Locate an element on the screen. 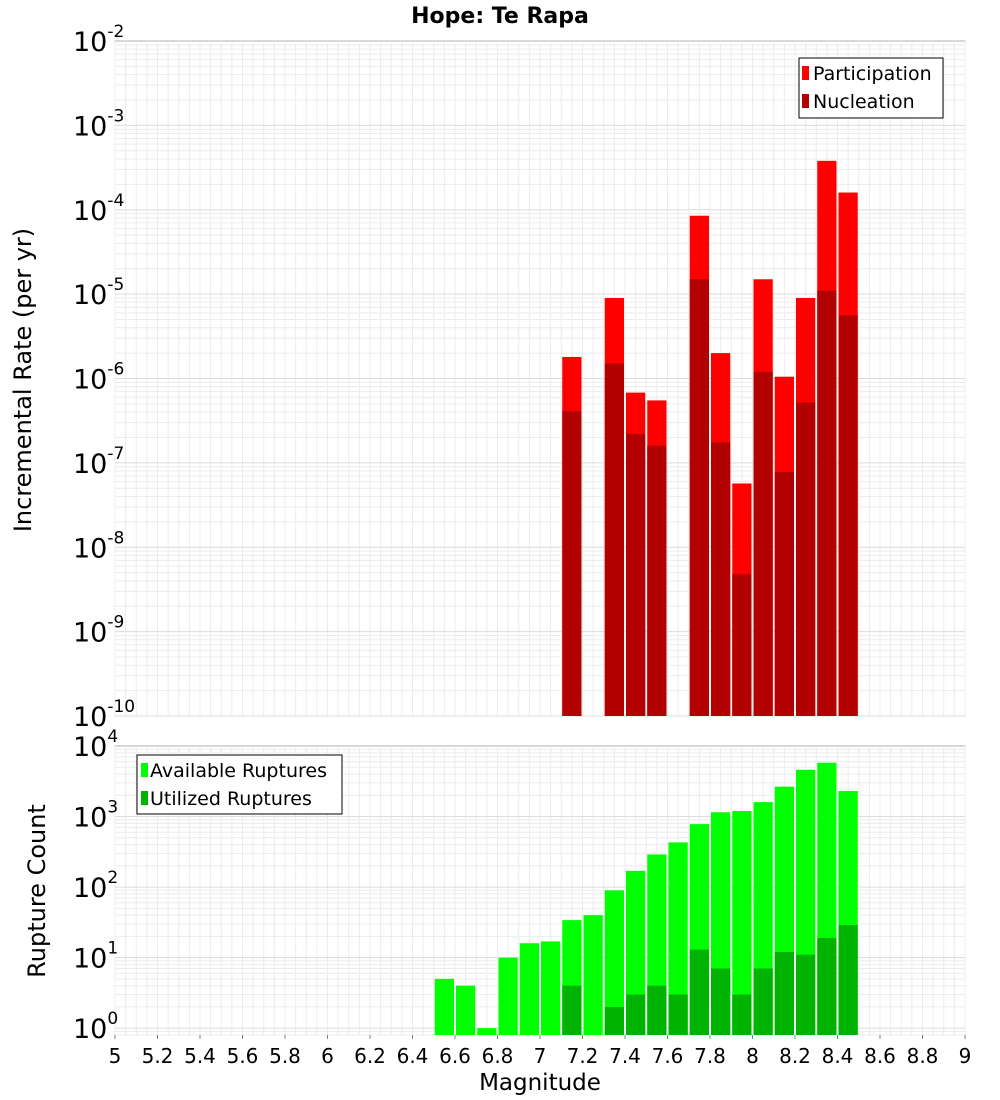 The width and height of the screenshot is (1000, 1100). count-y-tick-label: 10³ is located at coordinates (95, 816).